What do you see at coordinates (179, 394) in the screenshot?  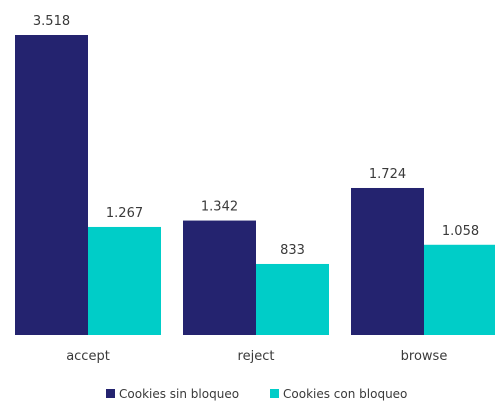 I see `legend-label-series-1: Cookies sin bloqueo` at bounding box center [179, 394].